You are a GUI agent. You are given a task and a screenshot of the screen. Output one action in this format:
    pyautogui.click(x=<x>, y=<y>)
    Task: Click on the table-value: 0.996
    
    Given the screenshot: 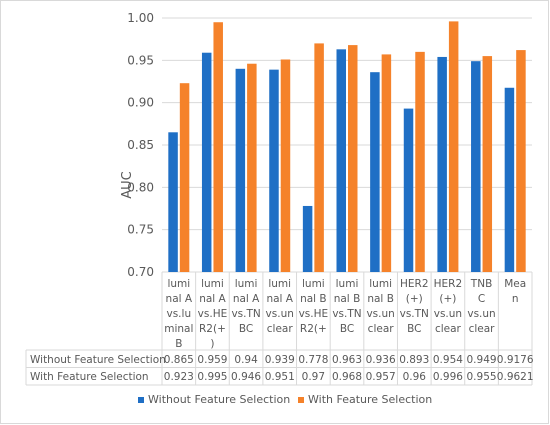 What is the action you would take?
    pyautogui.click(x=448, y=377)
    